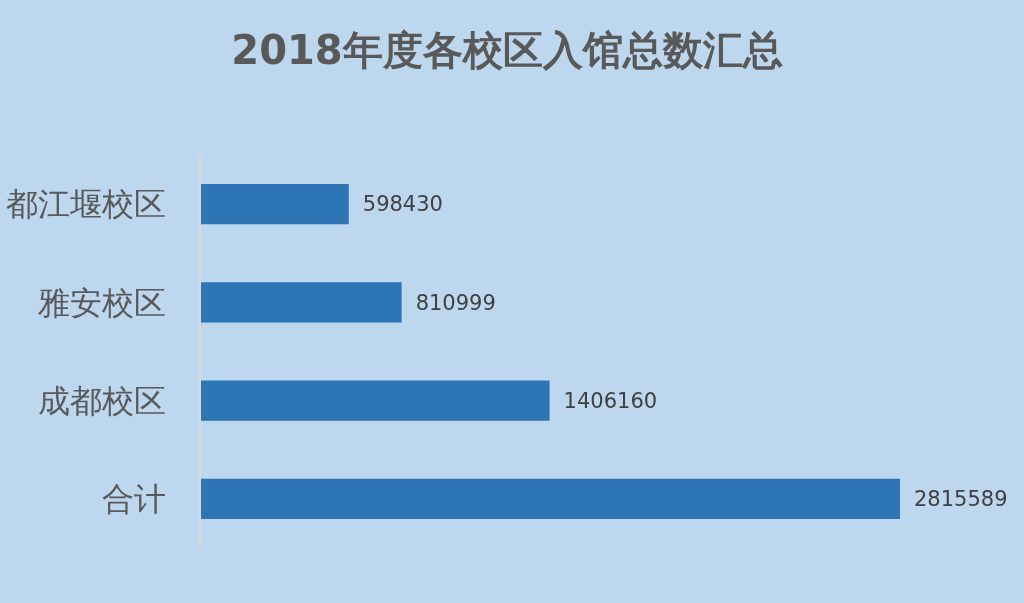  Describe the element at coordinates (402, 204) in the screenshot. I see `data-label: 598430` at that location.